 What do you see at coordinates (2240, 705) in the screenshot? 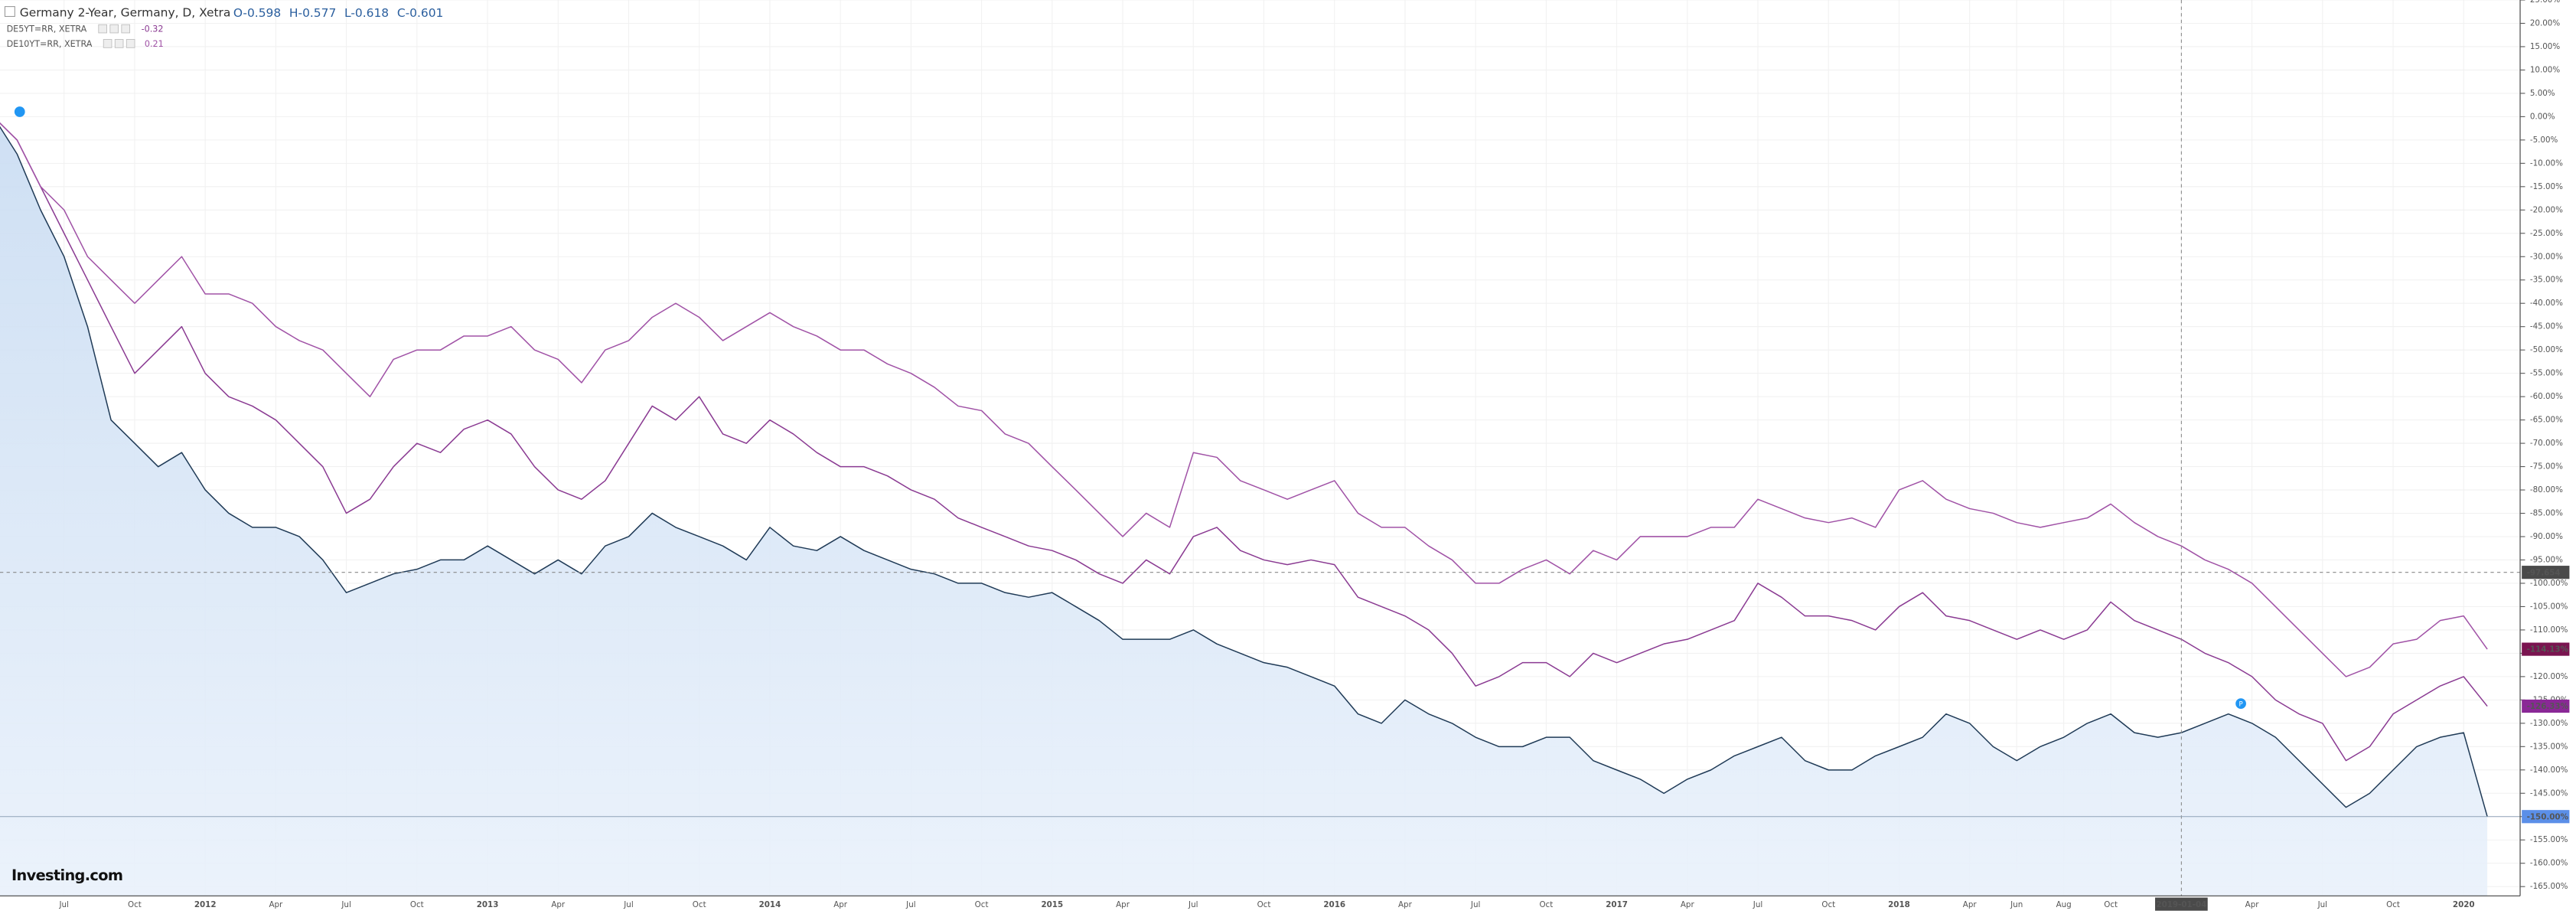
I see `svg-text: P` at bounding box center [2240, 705].